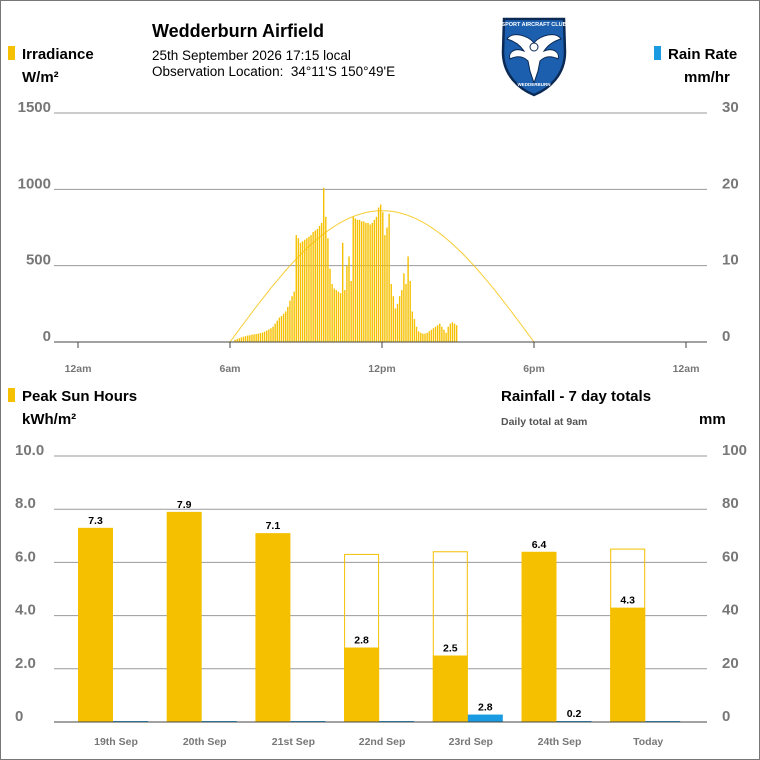 The width and height of the screenshot is (760, 760). What do you see at coordinates (361, 641) in the screenshot?
I see `peak-sun-hours-value-label: 2.8` at bounding box center [361, 641].